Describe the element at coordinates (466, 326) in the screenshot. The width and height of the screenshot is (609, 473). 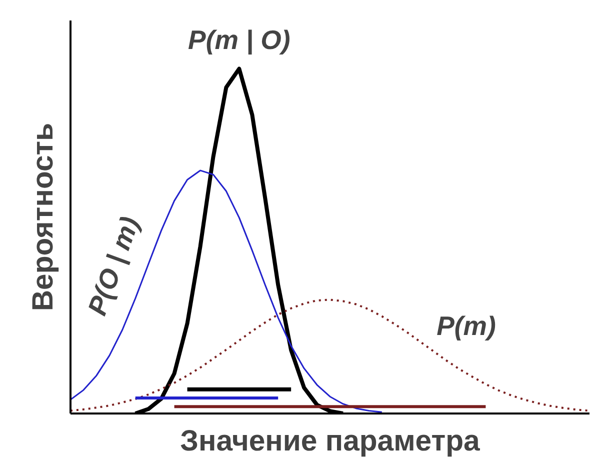
I see `series-label: P(m)` at that location.